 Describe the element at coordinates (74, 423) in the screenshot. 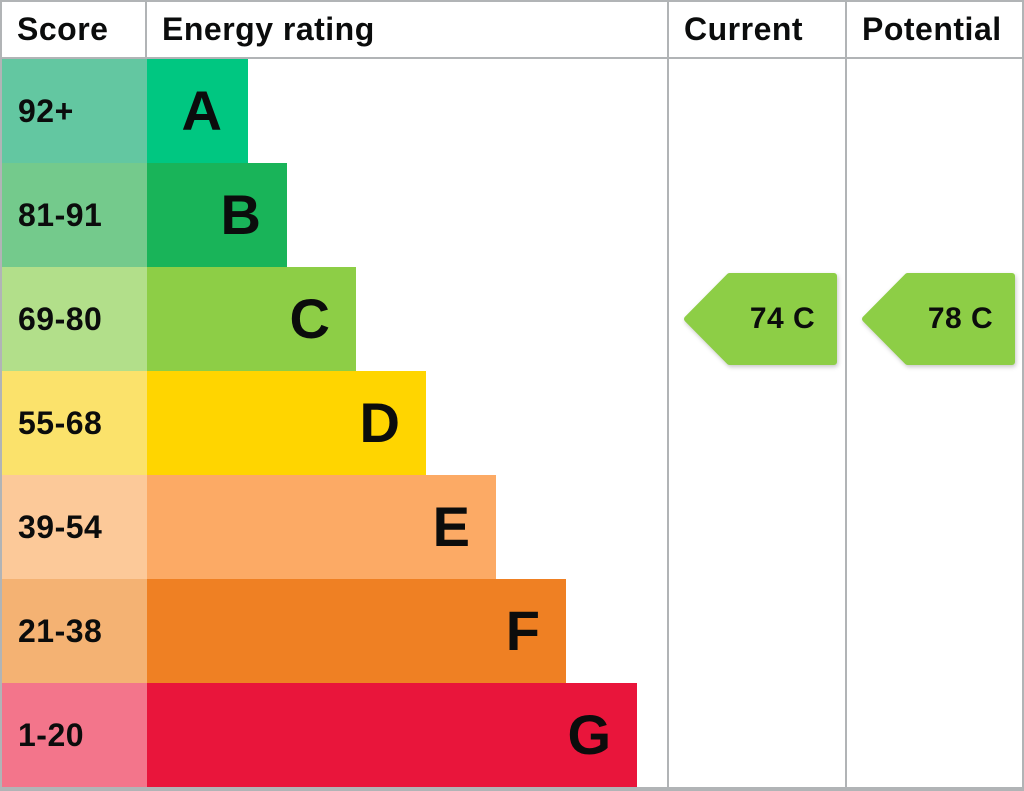

I see `score-range-d: 55-68` at that location.